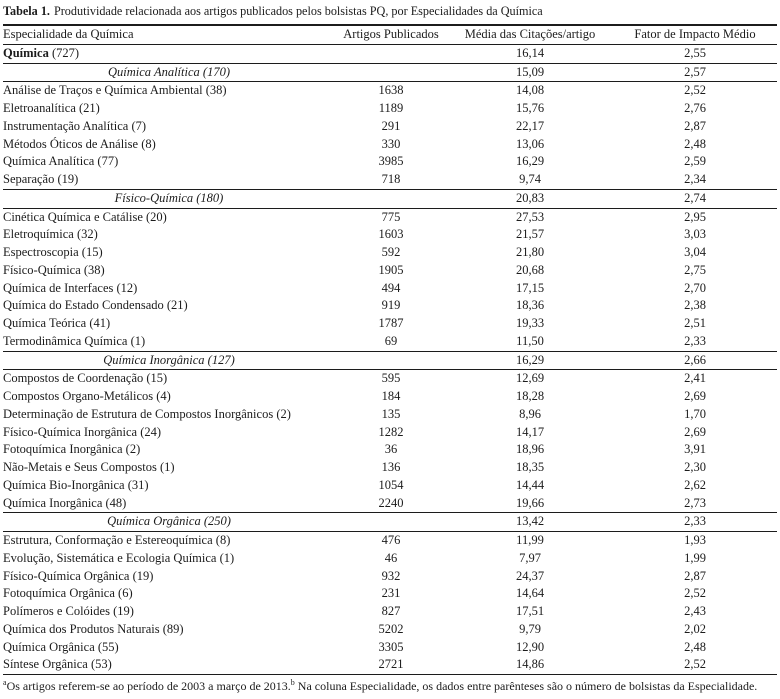  I want to click on cell-artigos-publicados: 136, so click(391, 467).